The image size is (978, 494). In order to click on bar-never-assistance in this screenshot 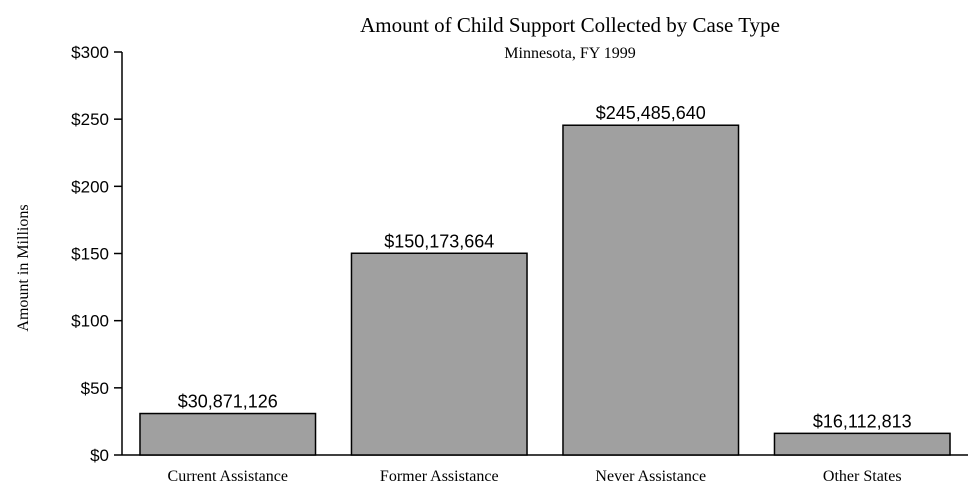, I will do `click(651, 290)`.